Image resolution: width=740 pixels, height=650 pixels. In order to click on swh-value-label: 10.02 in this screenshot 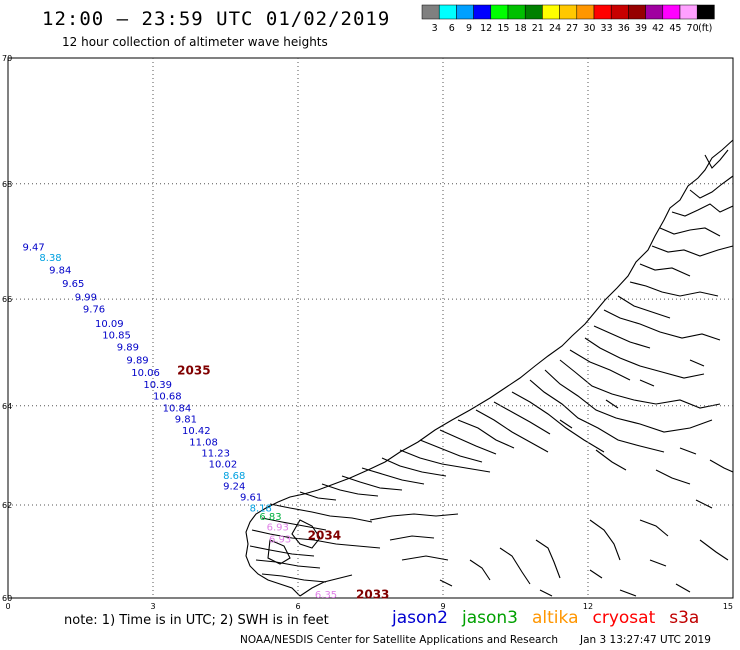, I will do `click(223, 465)`.